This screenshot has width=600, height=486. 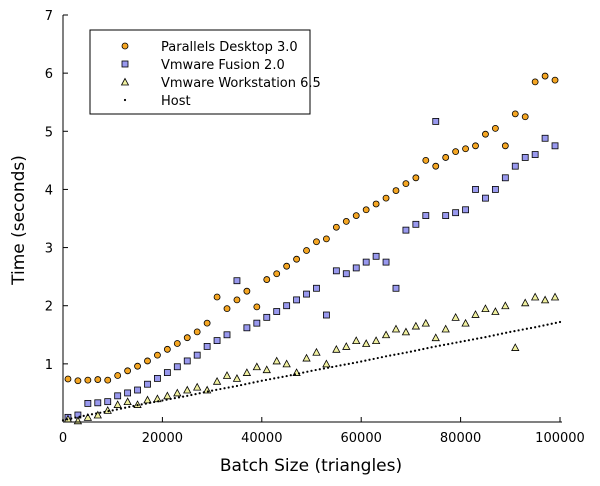 What do you see at coordinates (560, 438) in the screenshot?
I see `x-tick-label: 100000` at bounding box center [560, 438].